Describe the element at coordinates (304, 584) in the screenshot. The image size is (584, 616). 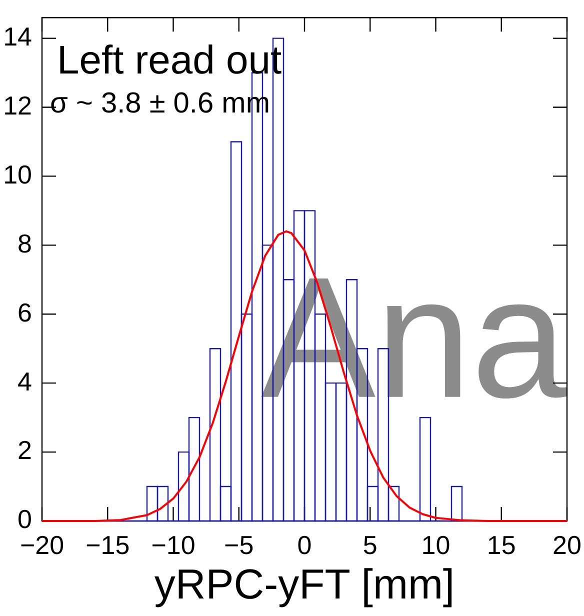
I see `x-axis-title: yRPC-yFT [mm]` at that location.